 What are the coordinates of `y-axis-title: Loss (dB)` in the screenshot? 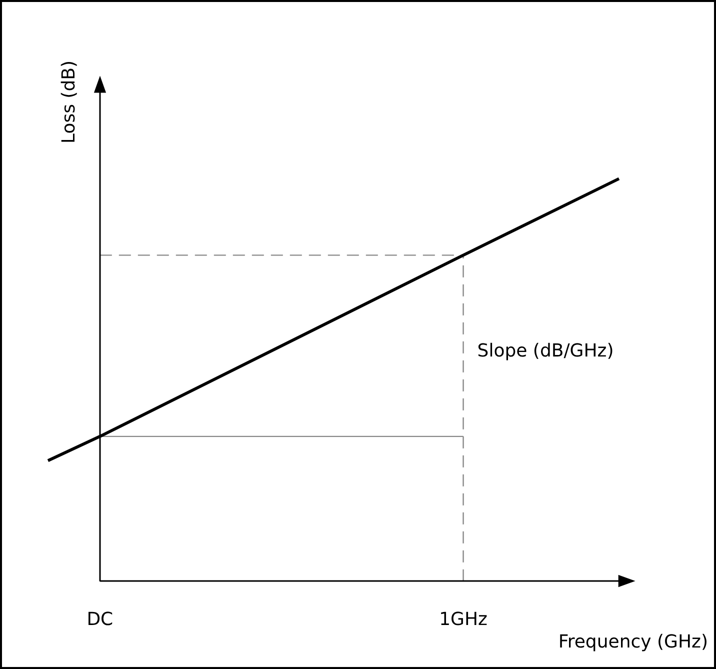 It's located at (69, 102).